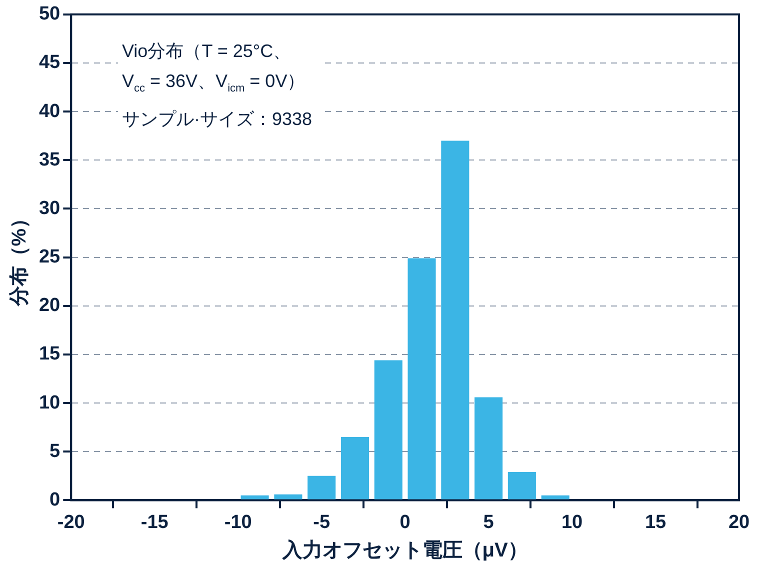  What do you see at coordinates (49, 403) in the screenshot?
I see `y-tick-label: 10` at bounding box center [49, 403].